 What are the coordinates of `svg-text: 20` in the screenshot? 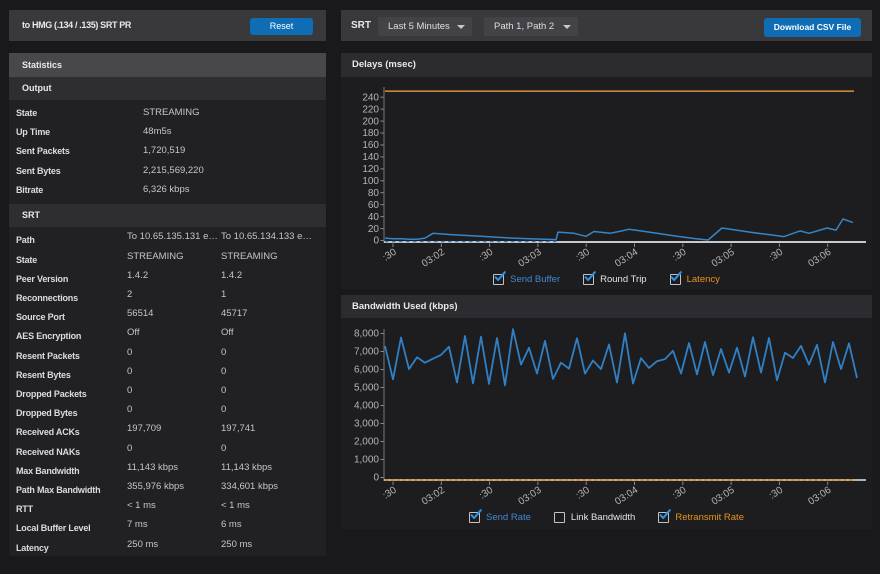 It's located at (374, 229).